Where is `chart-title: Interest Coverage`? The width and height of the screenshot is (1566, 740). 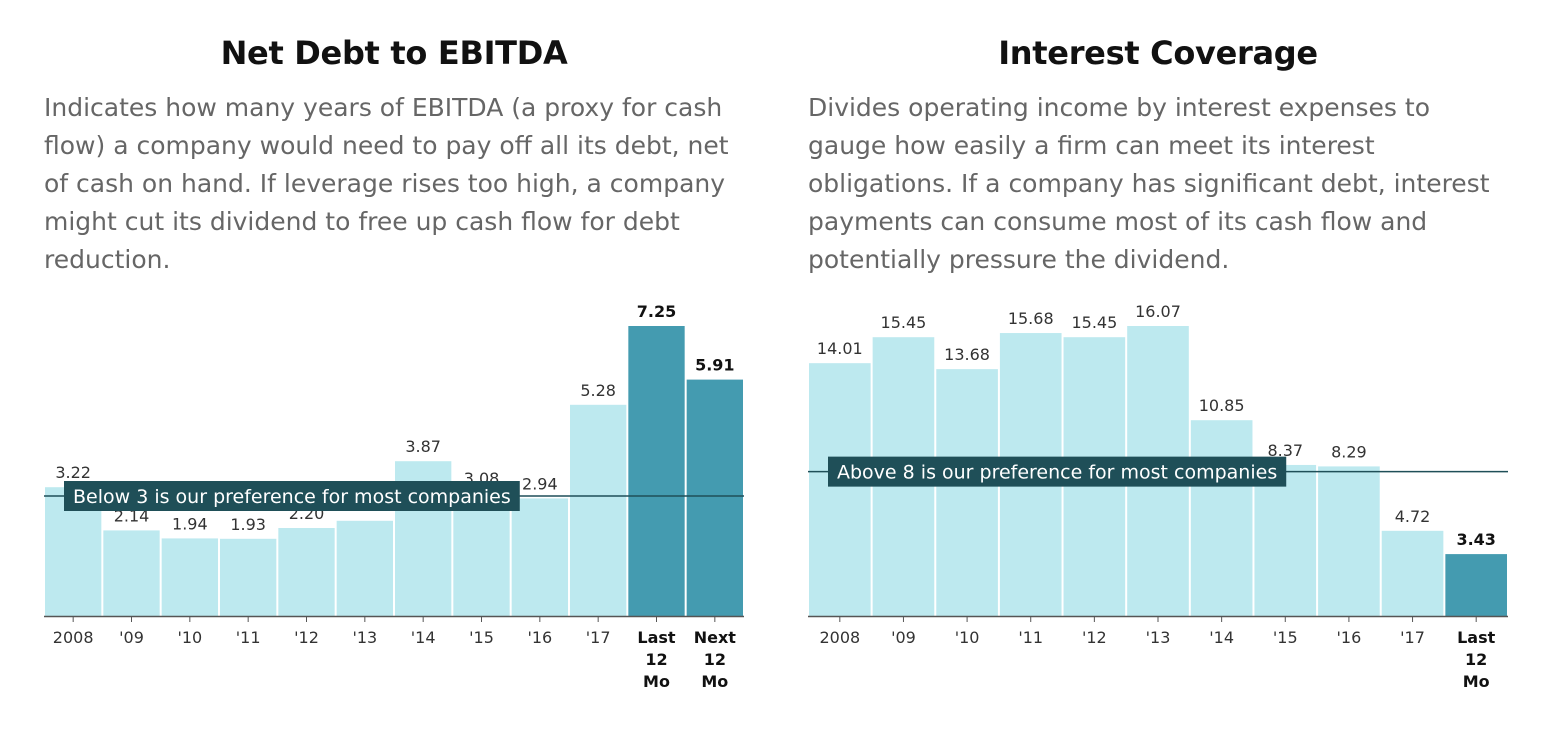
chart-title: Interest Coverage is located at coordinates (1158, 53).